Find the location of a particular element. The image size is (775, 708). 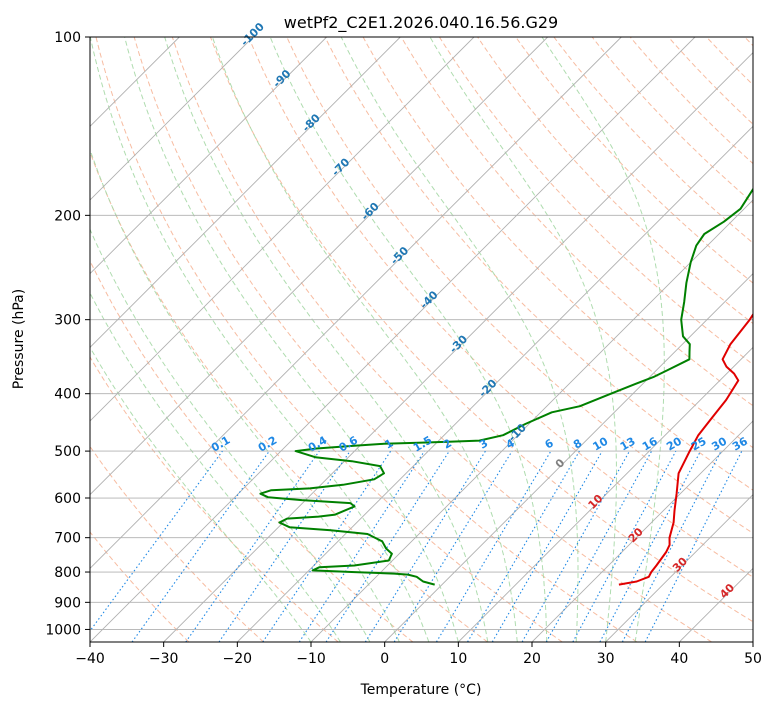

mixing-ratio-label: 2 is located at coordinates (447, 444).